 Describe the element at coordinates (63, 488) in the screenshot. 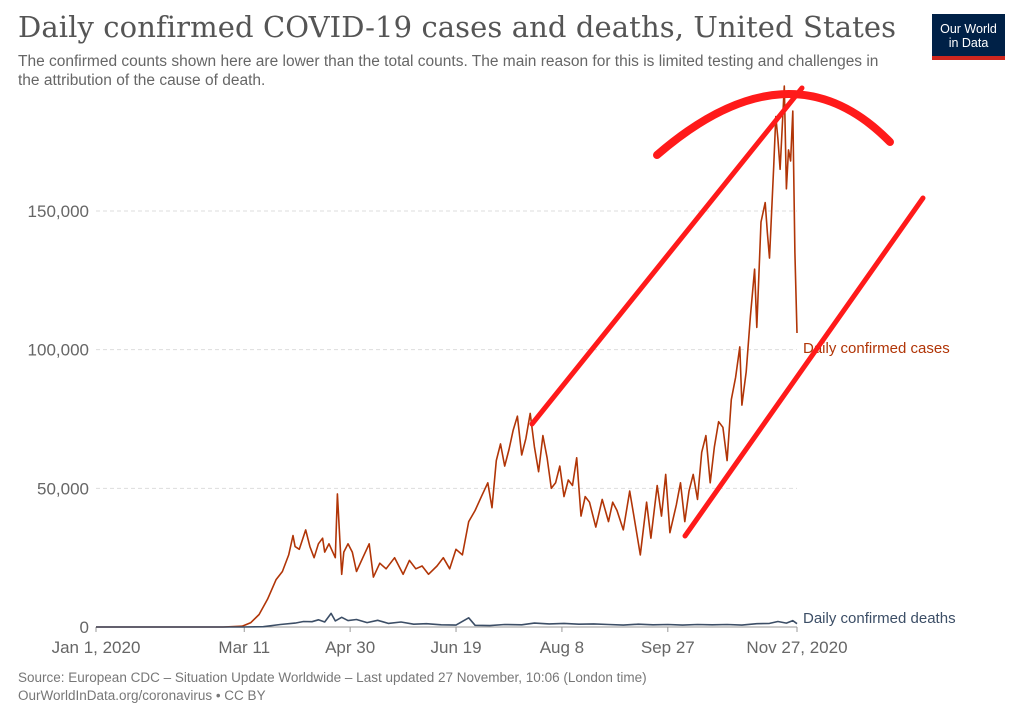

I see `y-tick-label: 50,000` at that location.